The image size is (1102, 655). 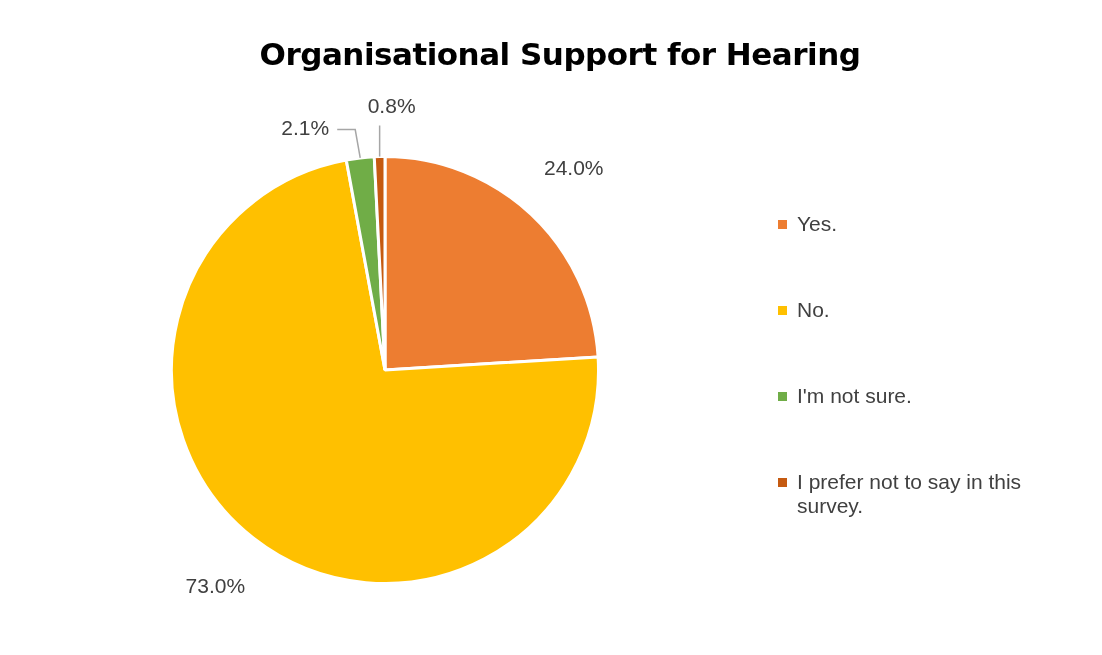 I want to click on legend-label: No., so click(x=813, y=310).